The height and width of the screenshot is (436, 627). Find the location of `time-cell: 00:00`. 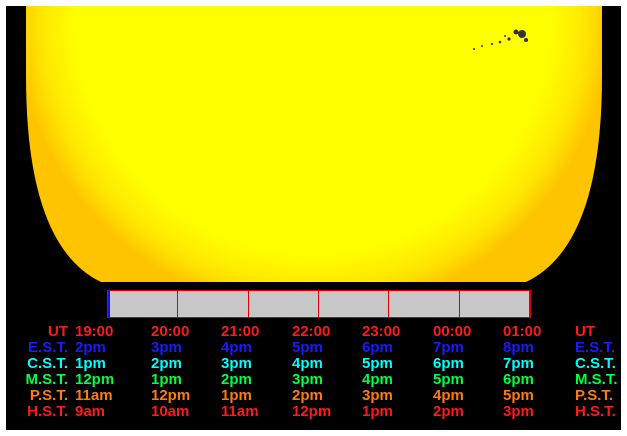

time-cell: 00:00 is located at coordinates (452, 331).